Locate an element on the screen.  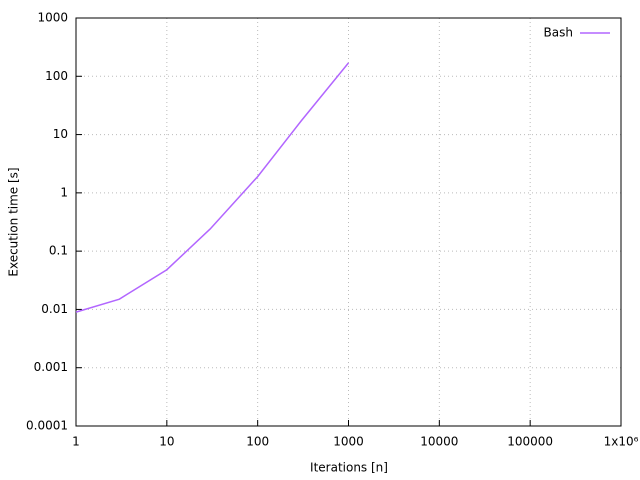
y-tick-label: 1 is located at coordinates (64, 192).